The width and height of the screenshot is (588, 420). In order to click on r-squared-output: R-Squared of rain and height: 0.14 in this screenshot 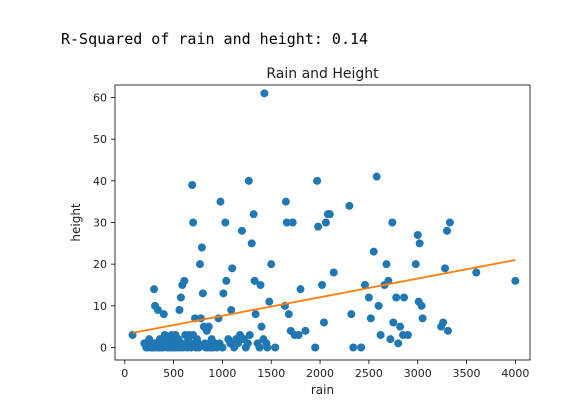, I will do `click(215, 39)`.